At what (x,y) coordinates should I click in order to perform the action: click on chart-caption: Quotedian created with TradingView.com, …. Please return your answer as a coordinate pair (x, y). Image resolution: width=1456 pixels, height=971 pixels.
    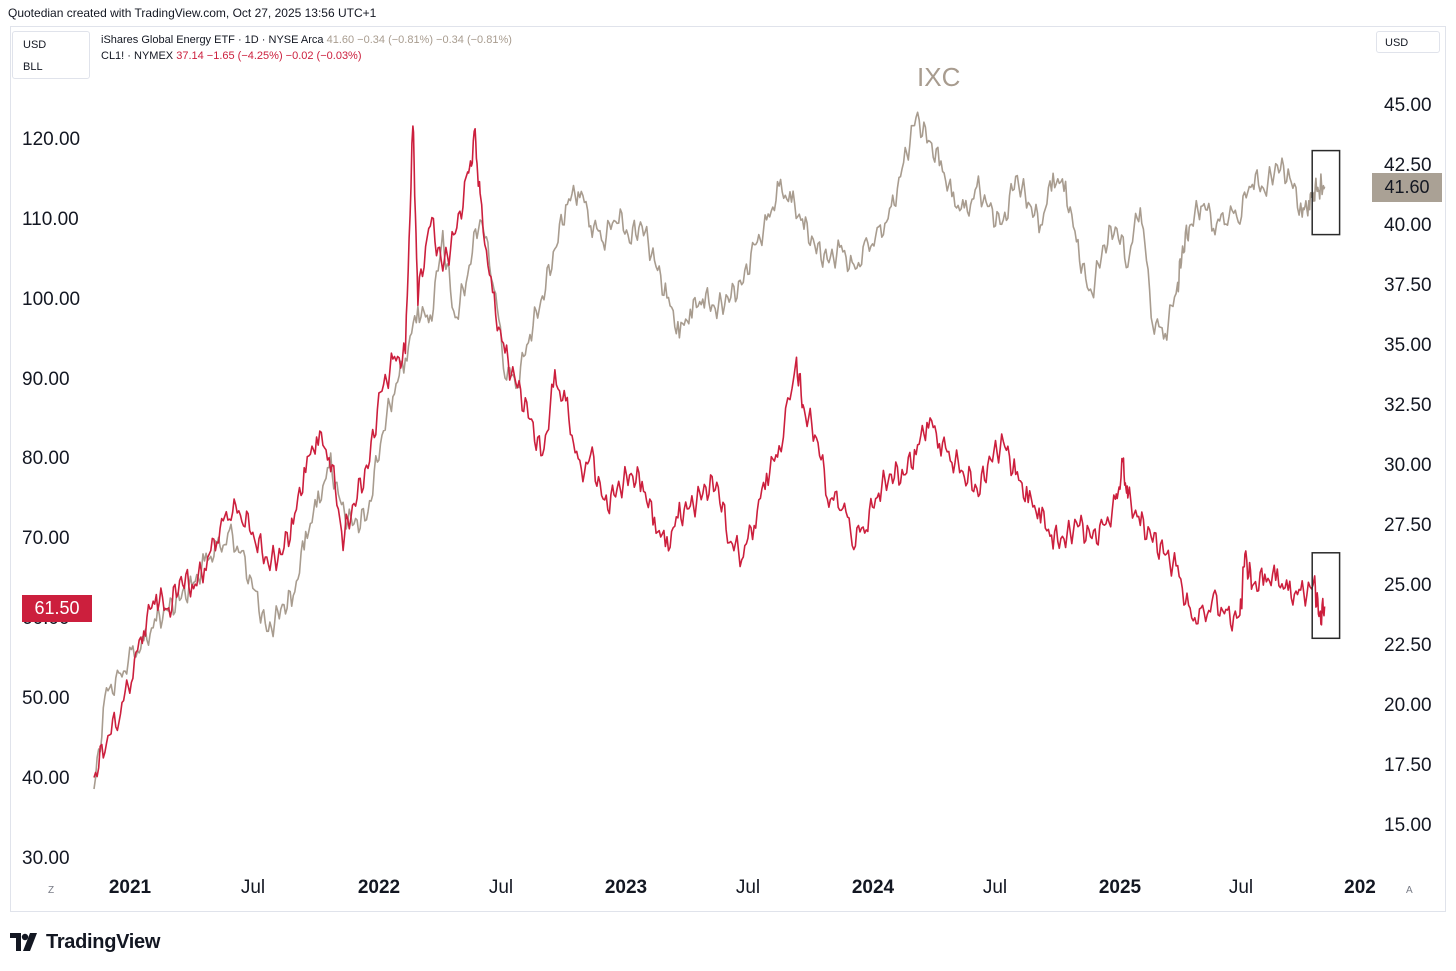
    Looking at the image, I should click on (192, 13).